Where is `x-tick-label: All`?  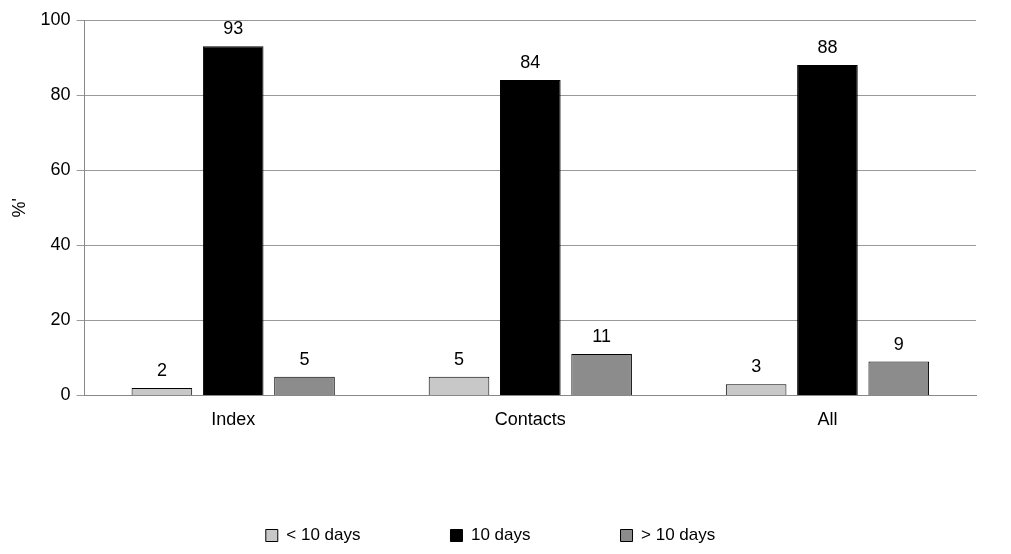 x-tick-label: All is located at coordinates (827, 419).